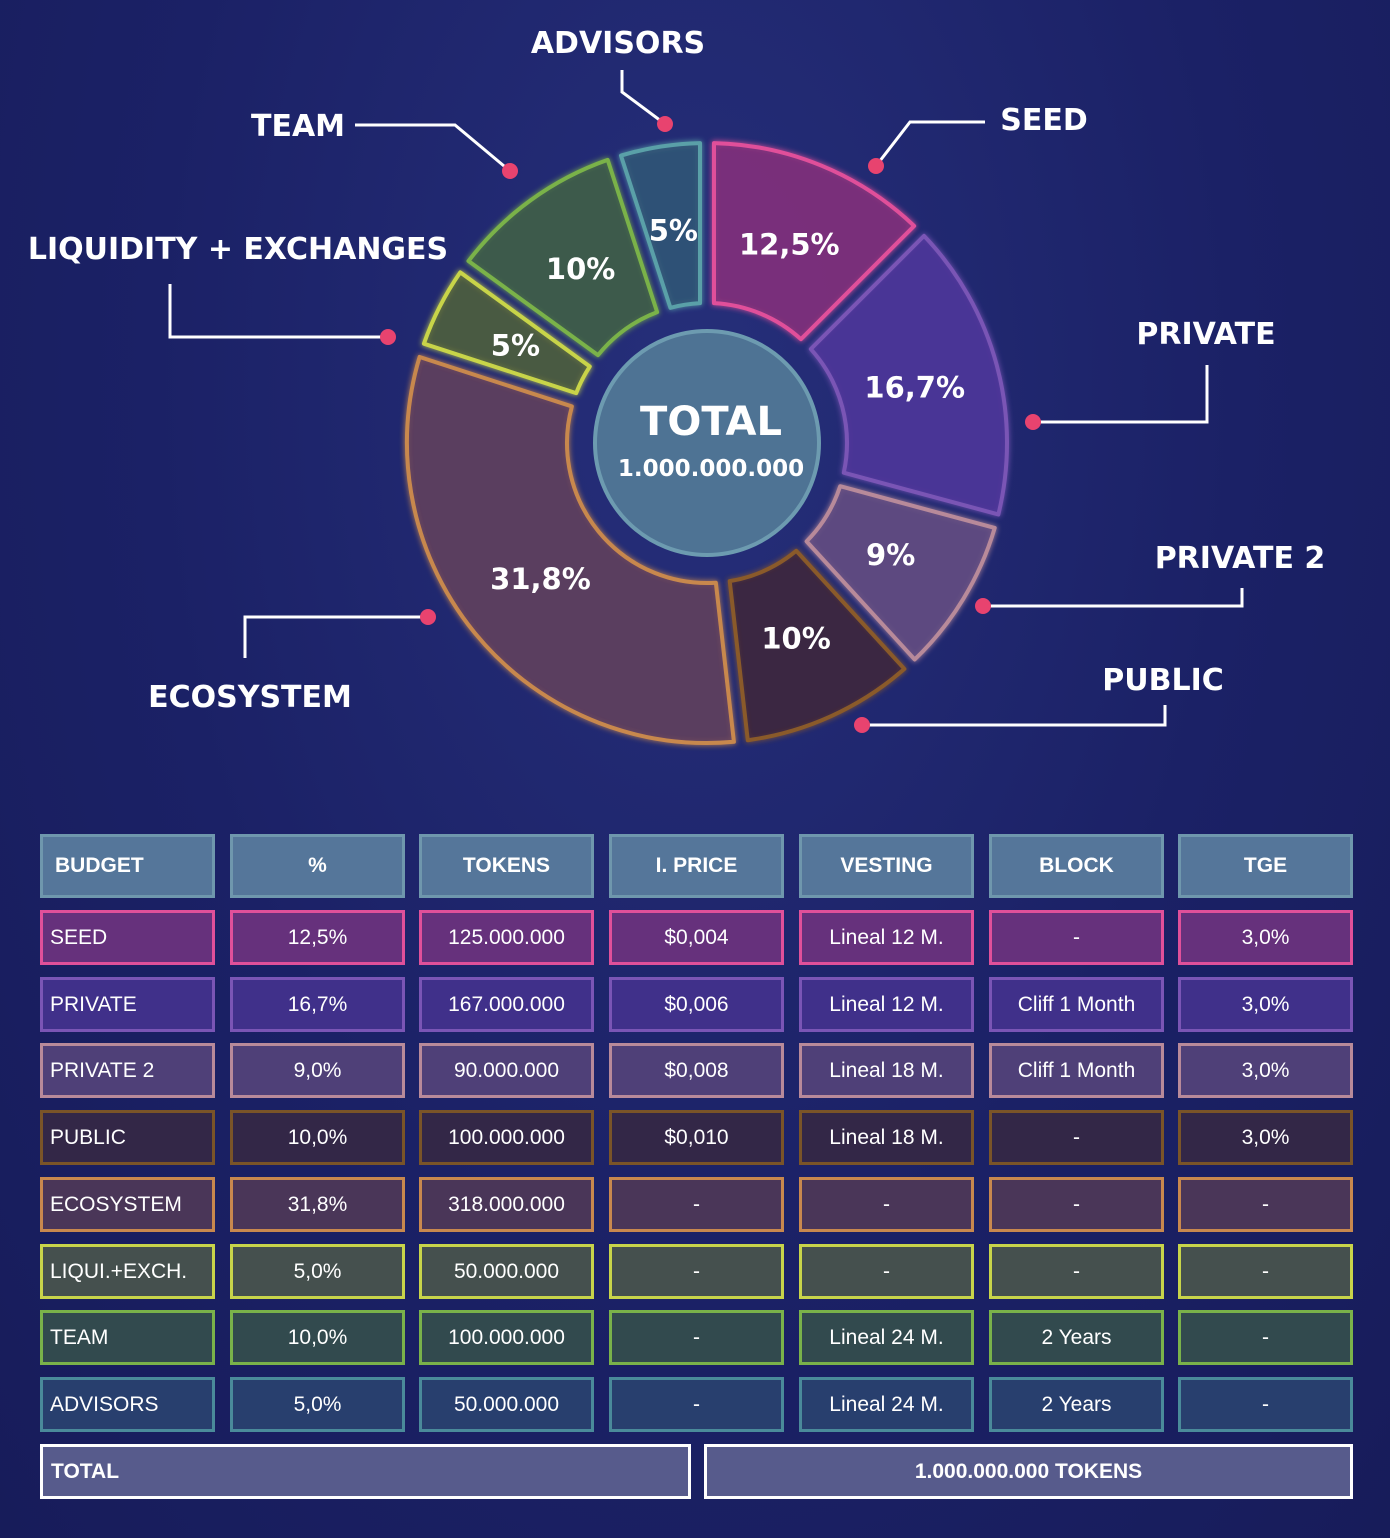 This screenshot has height=1538, width=1390. What do you see at coordinates (1265, 866) in the screenshot?
I see `header-tge: TGE` at bounding box center [1265, 866].